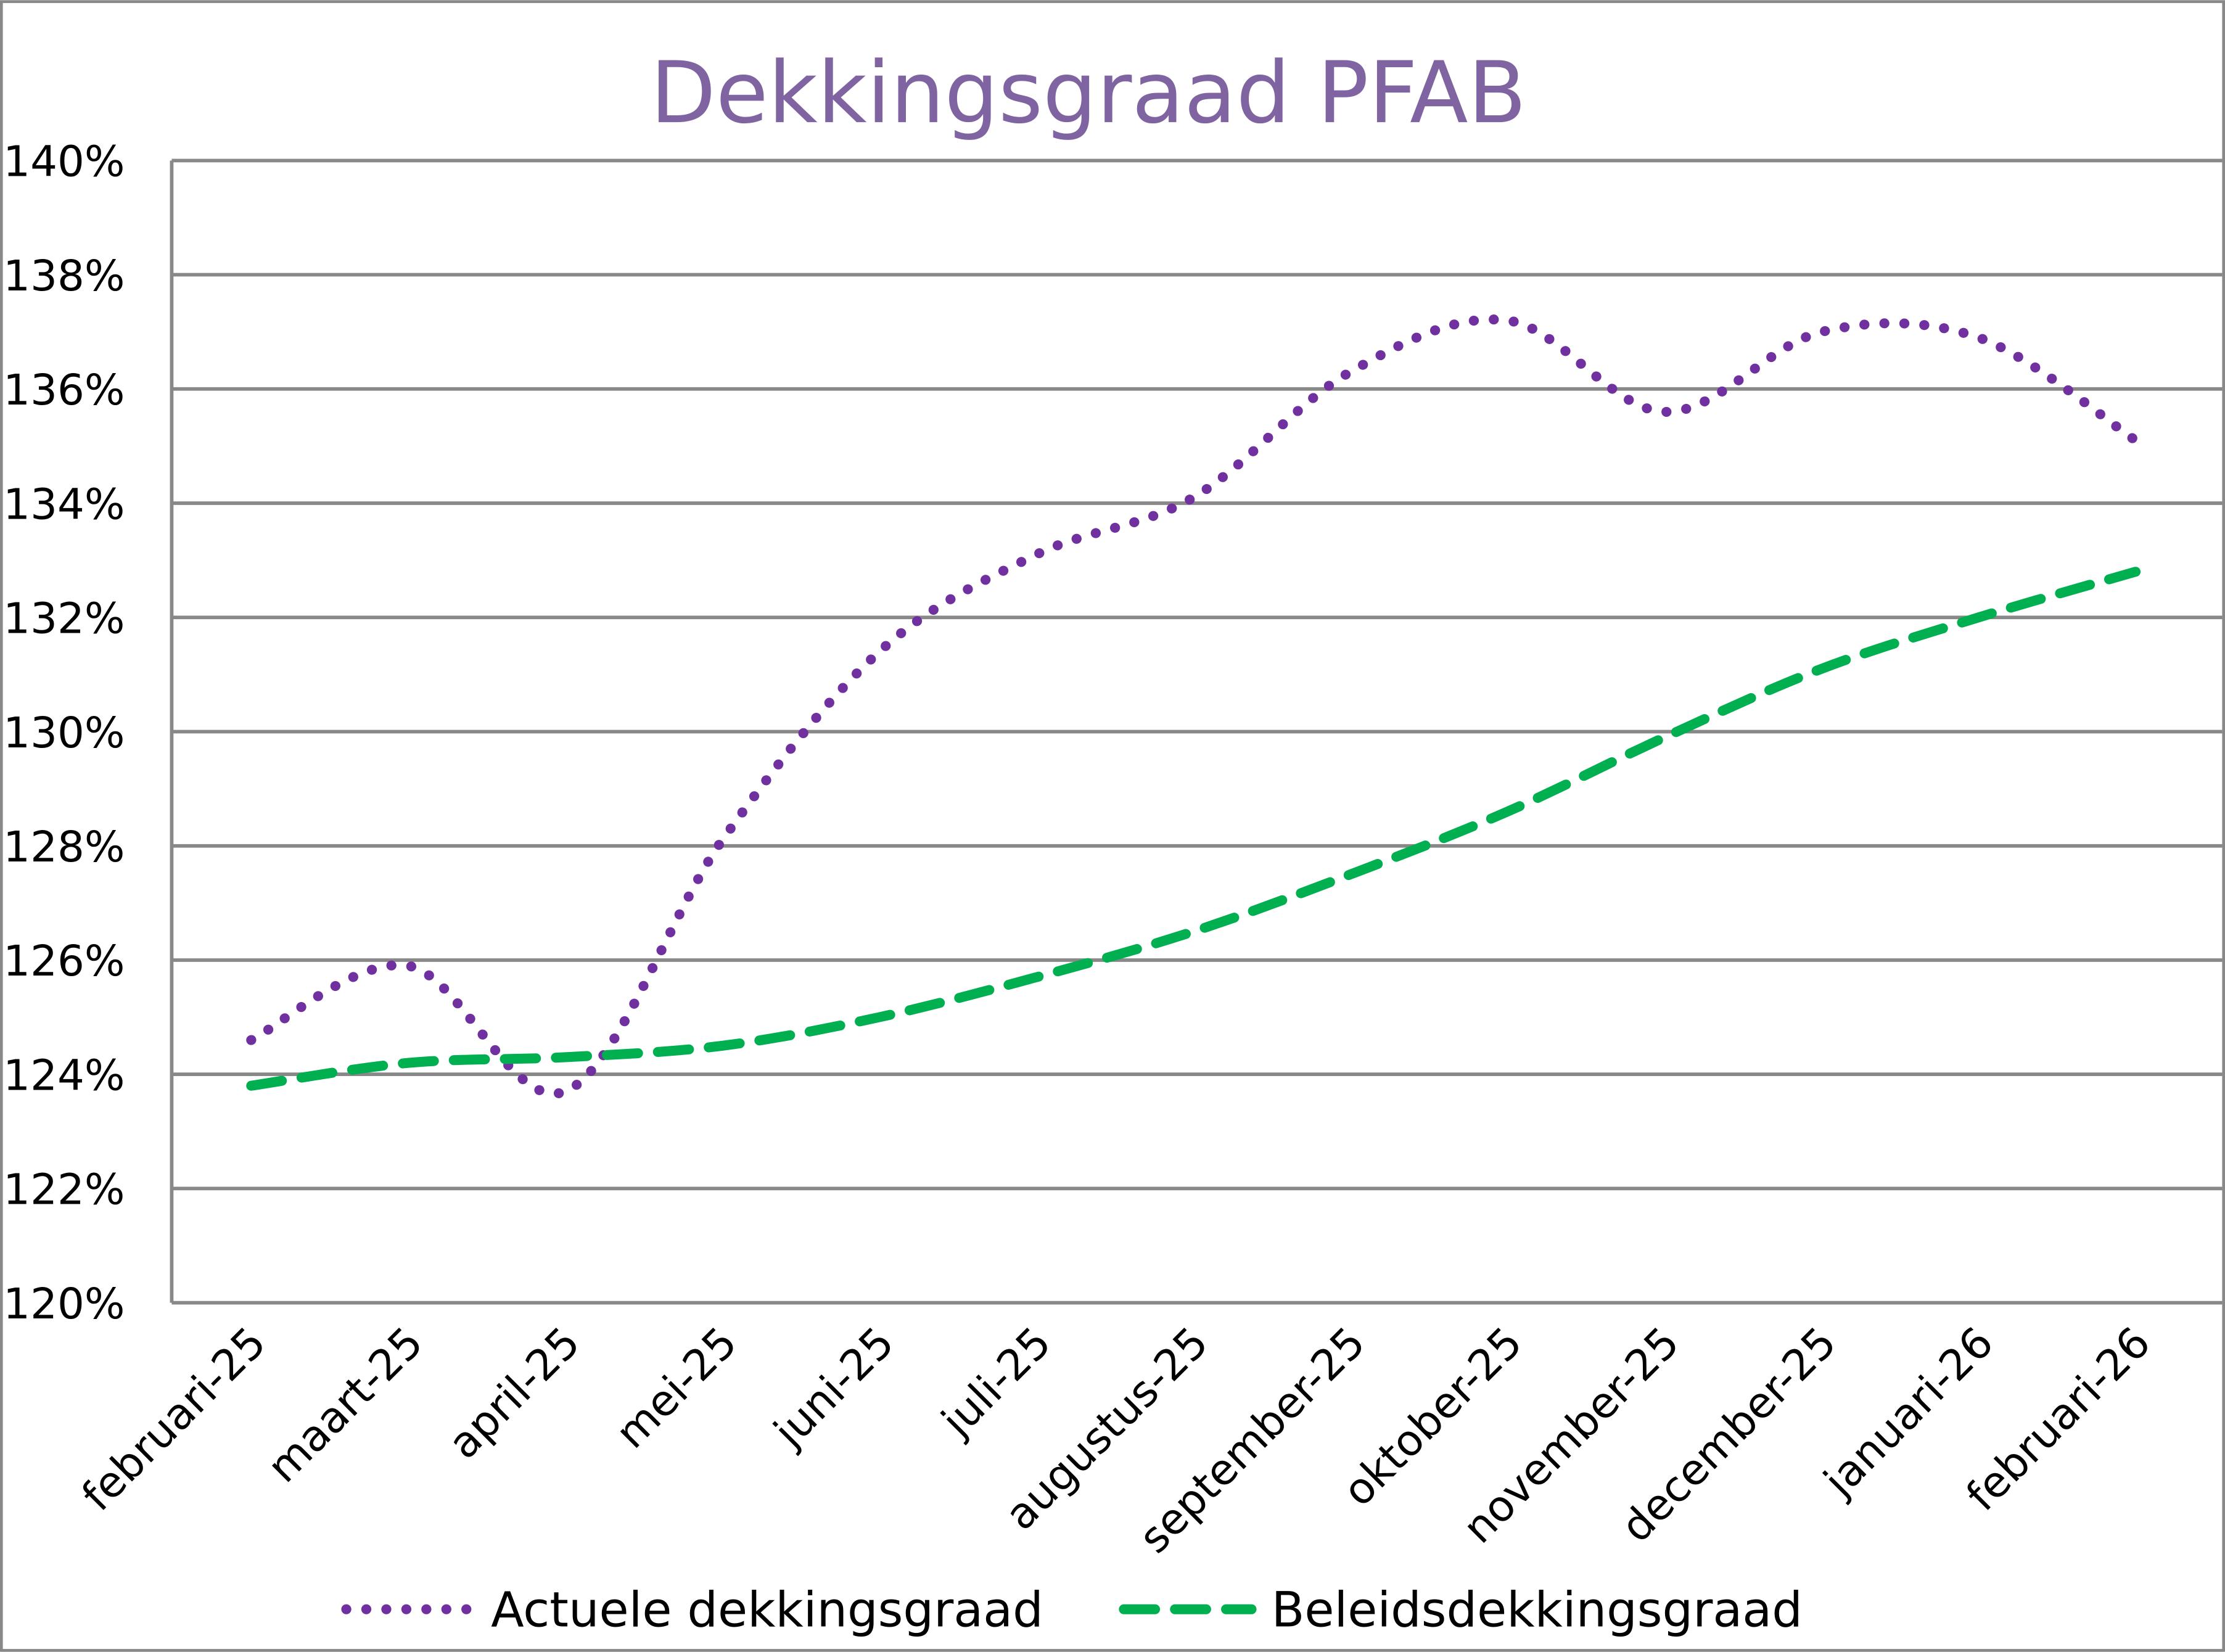  What do you see at coordinates (1089, 92) in the screenshot?
I see `chart-title: Dekkingsgraad PFAB` at bounding box center [1089, 92].